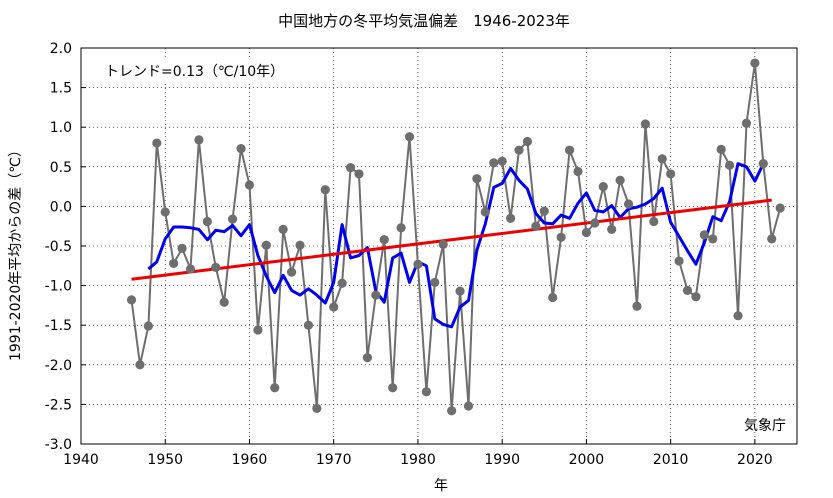 Image resolution: width=833 pixels, height=498 pixels. What do you see at coordinates (671, 460) in the screenshot?
I see `x-tick-label: 2010` at bounding box center [671, 460].